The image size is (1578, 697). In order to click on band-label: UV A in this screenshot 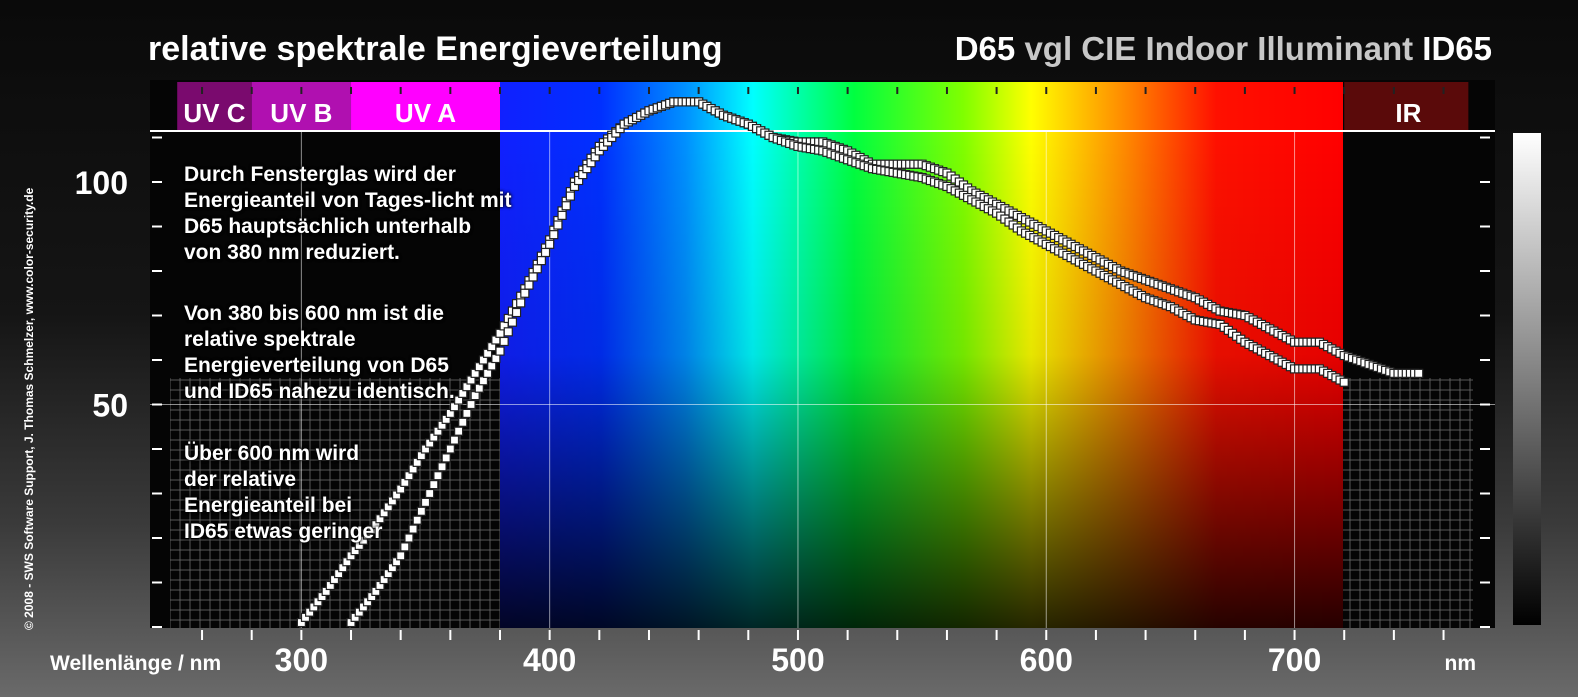, I will do `click(425, 113)`.